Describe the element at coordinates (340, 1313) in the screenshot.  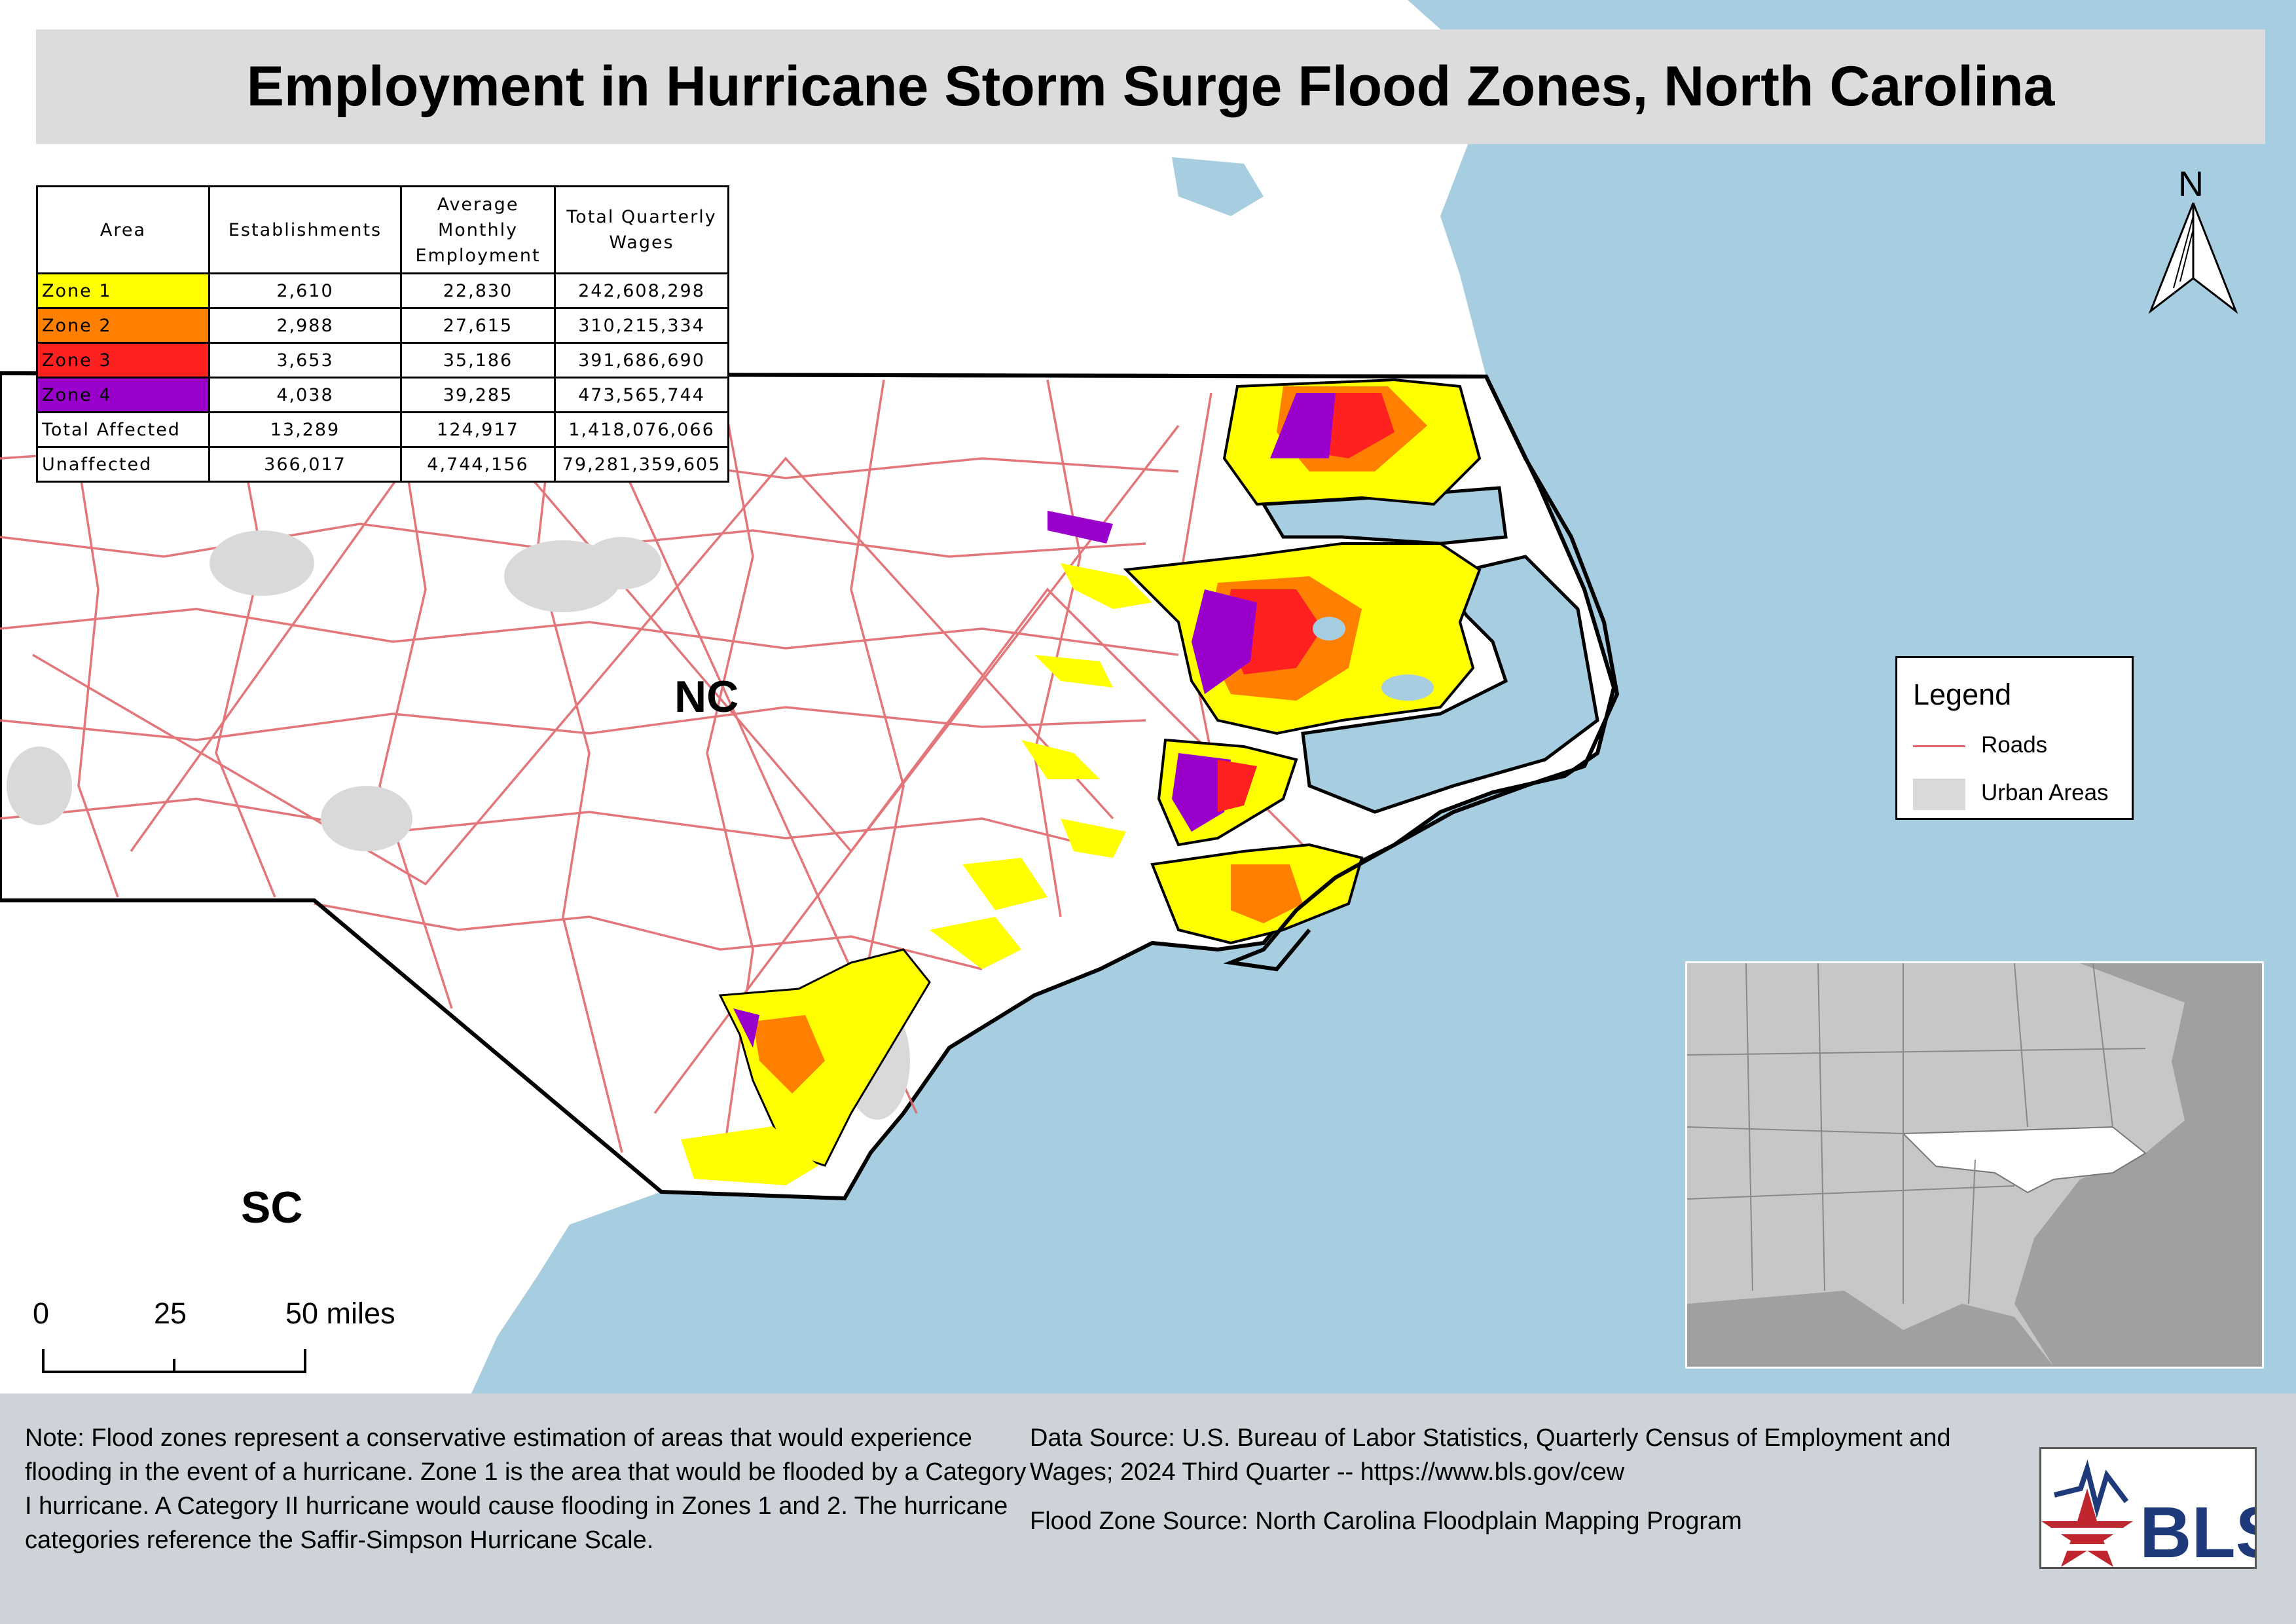
I see `scale-label-50: 50 miles` at that location.